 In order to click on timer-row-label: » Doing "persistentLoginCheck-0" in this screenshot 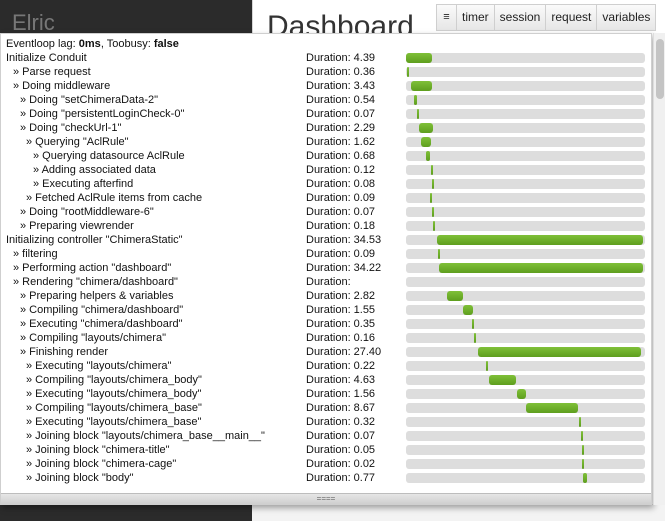, I will do `click(102, 114)`.